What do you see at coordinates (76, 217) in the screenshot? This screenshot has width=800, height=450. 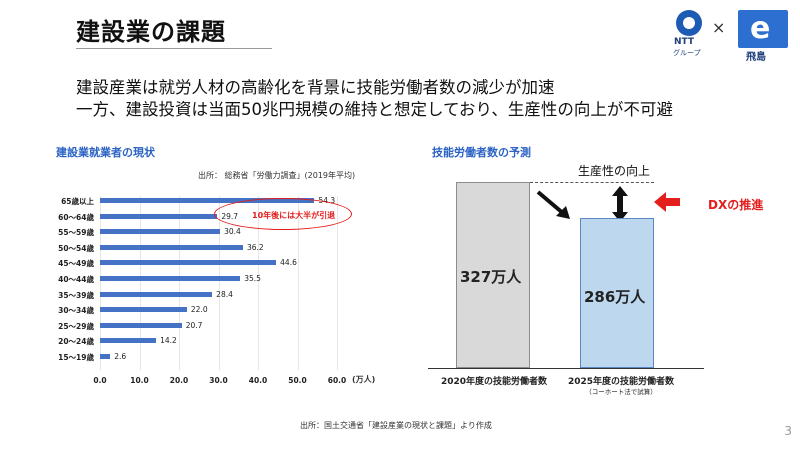 I see `category-label: 60～64歳` at bounding box center [76, 217].